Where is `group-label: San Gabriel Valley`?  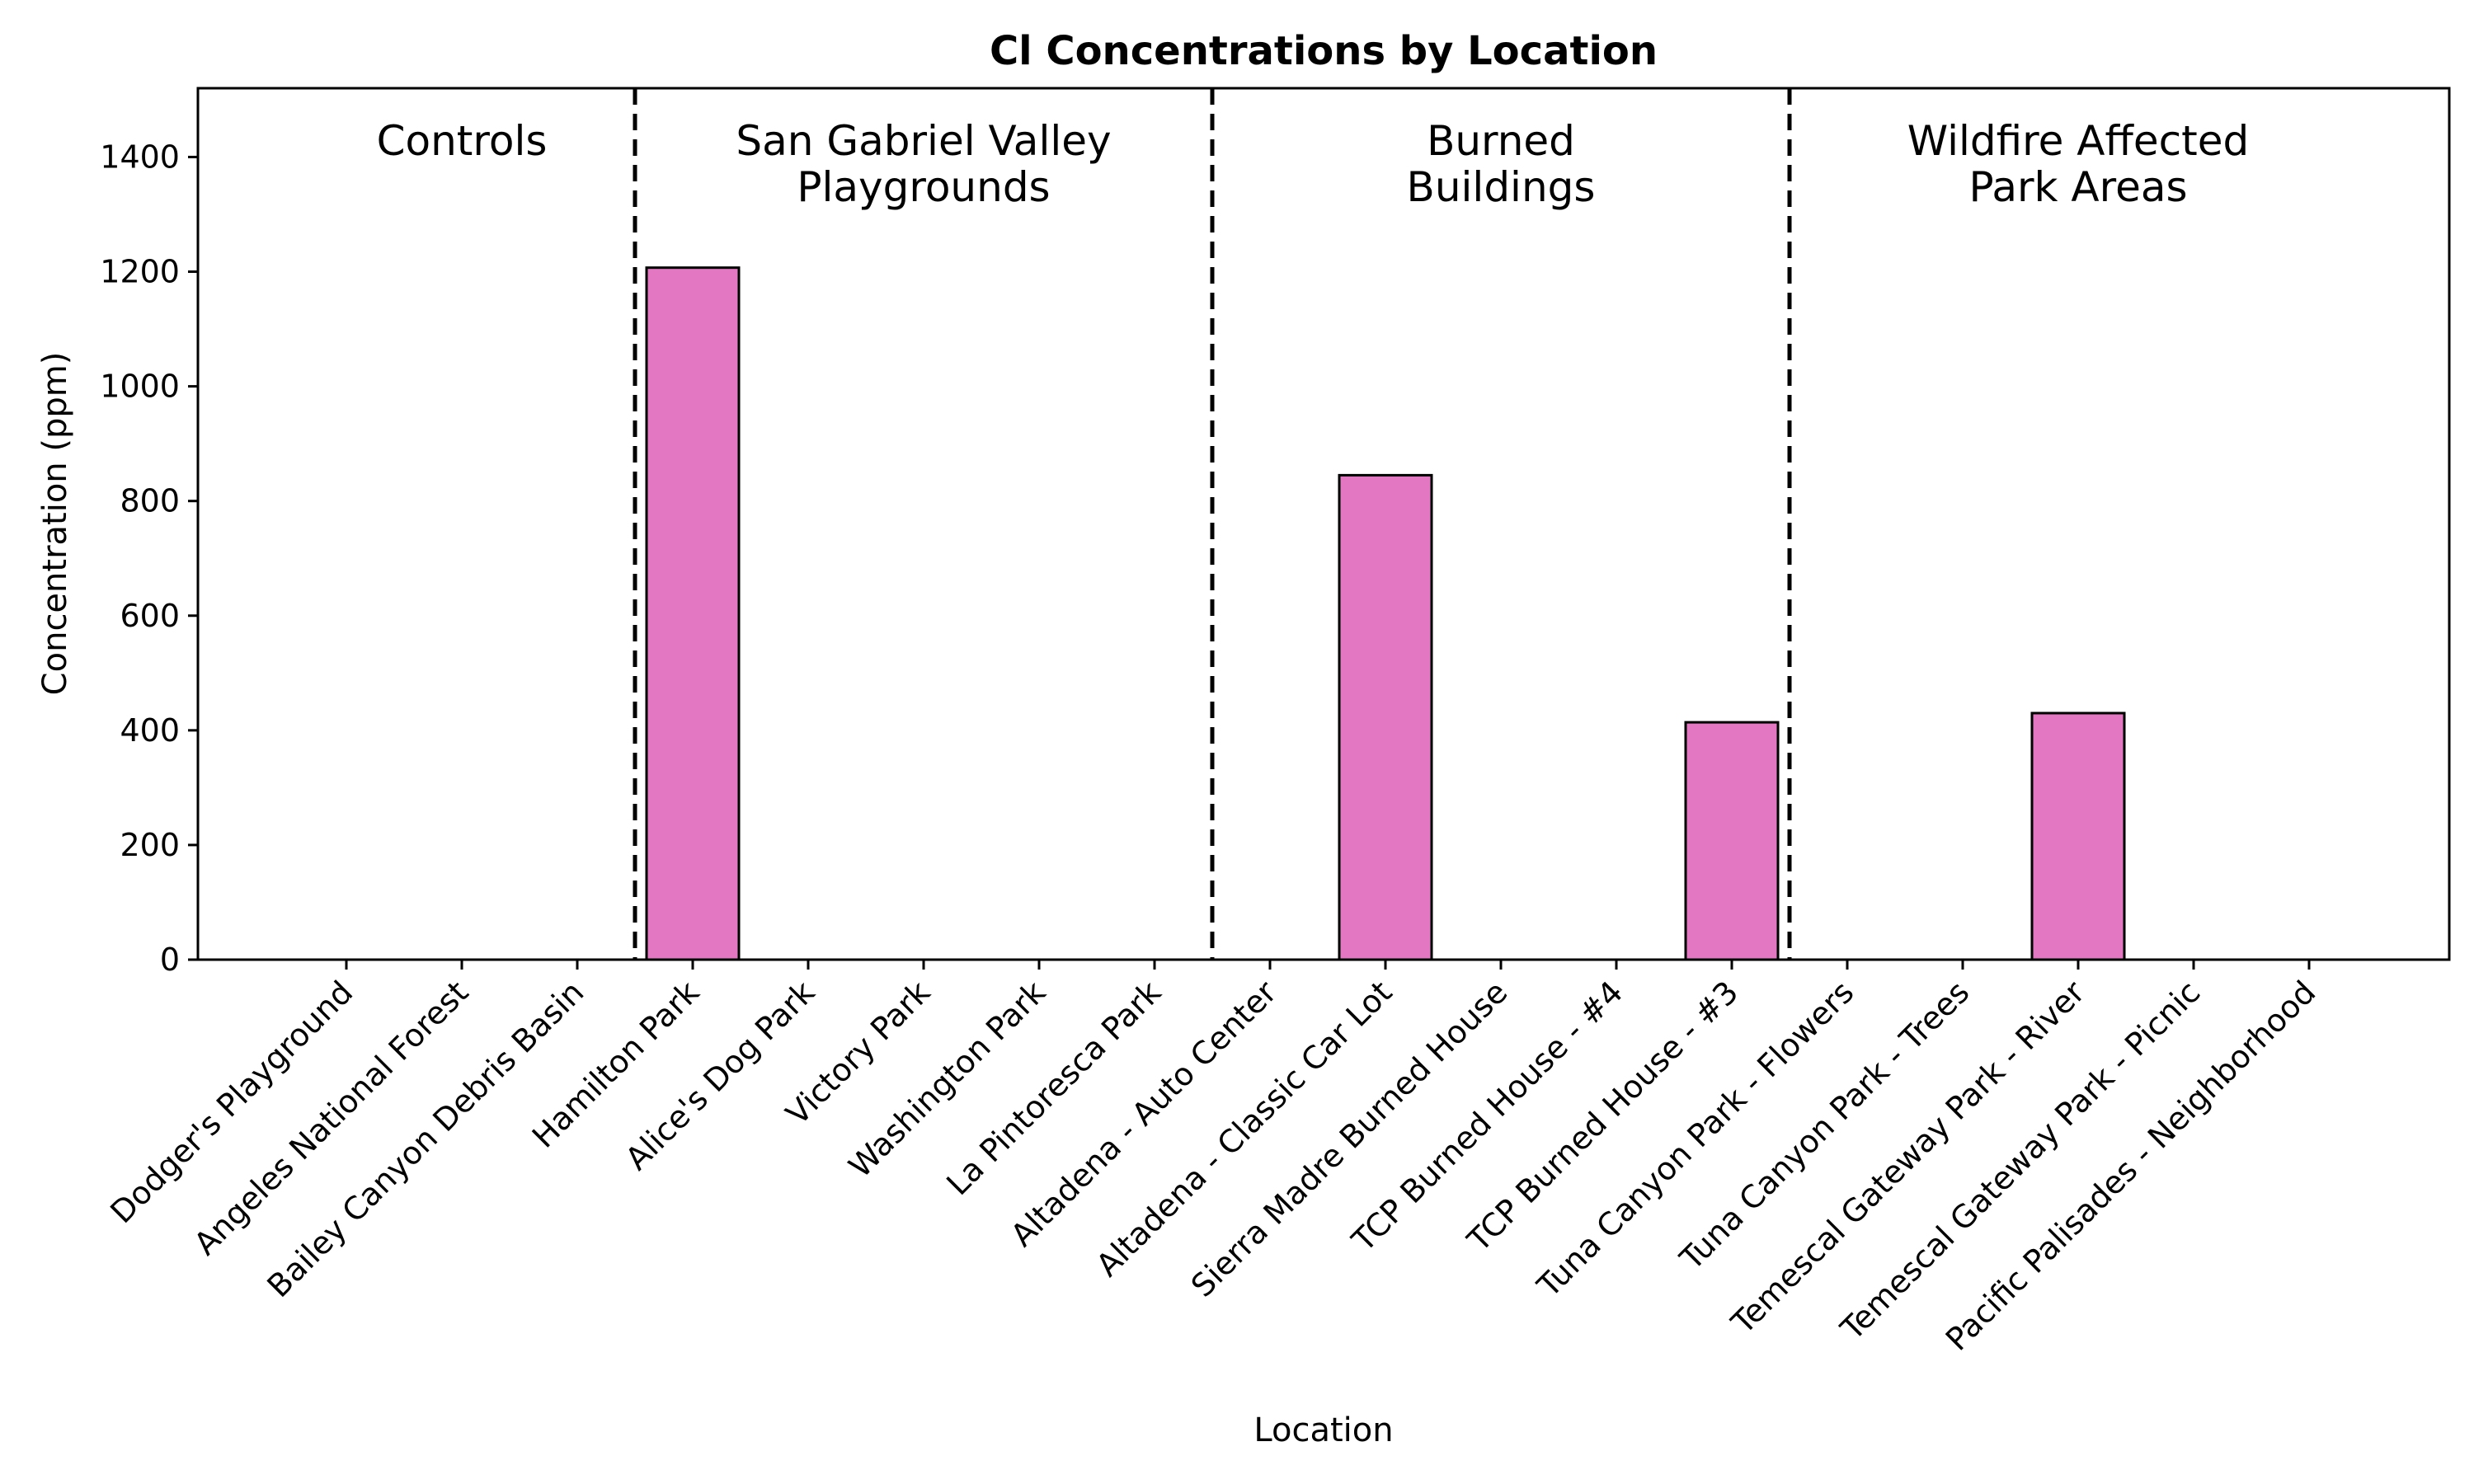
group-label: San Gabriel Valley is located at coordinates (923, 141).